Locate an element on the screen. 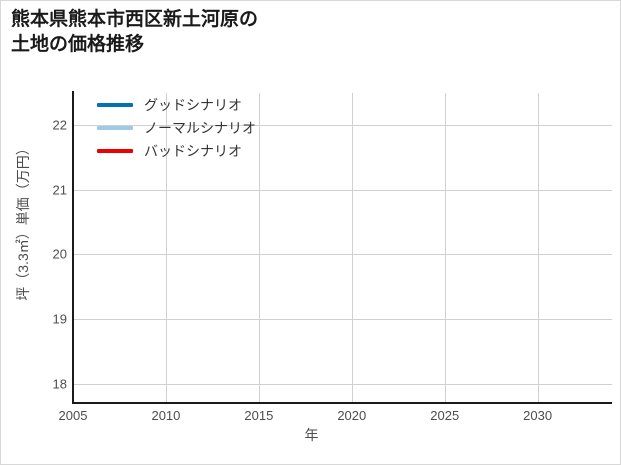 This screenshot has height=465, width=621. legend-item-normal: ノーマルシナリオ is located at coordinates (197, 127).